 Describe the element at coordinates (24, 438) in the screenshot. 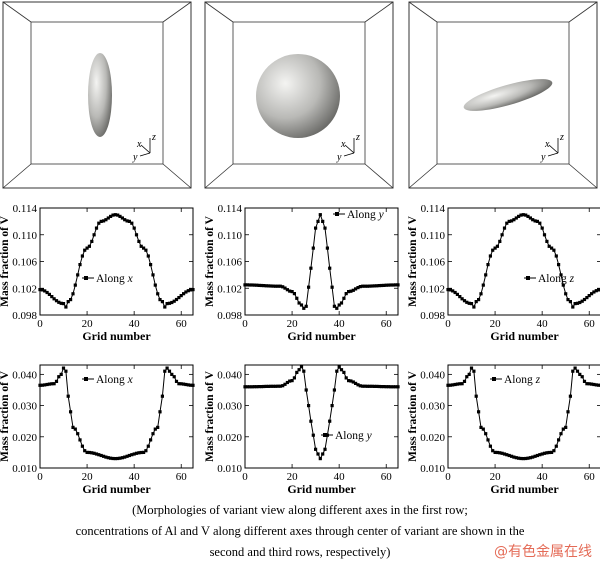

I see `y-tick-label: 0.020` at that location.